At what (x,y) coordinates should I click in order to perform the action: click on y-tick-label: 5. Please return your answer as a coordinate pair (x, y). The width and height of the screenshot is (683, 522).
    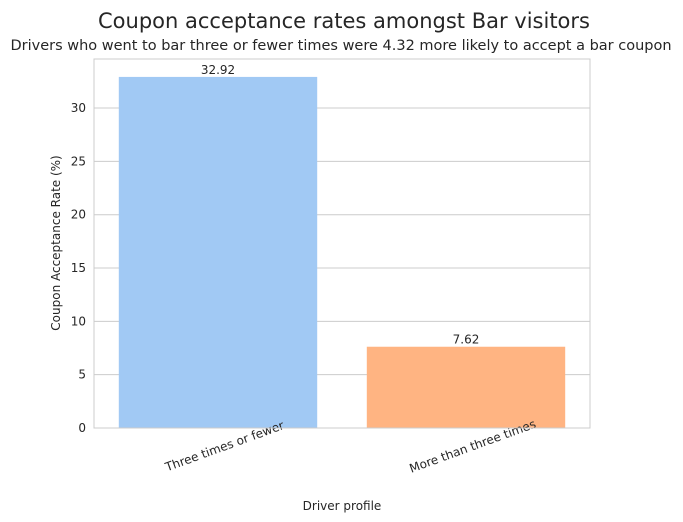
    Looking at the image, I should click on (82, 375).